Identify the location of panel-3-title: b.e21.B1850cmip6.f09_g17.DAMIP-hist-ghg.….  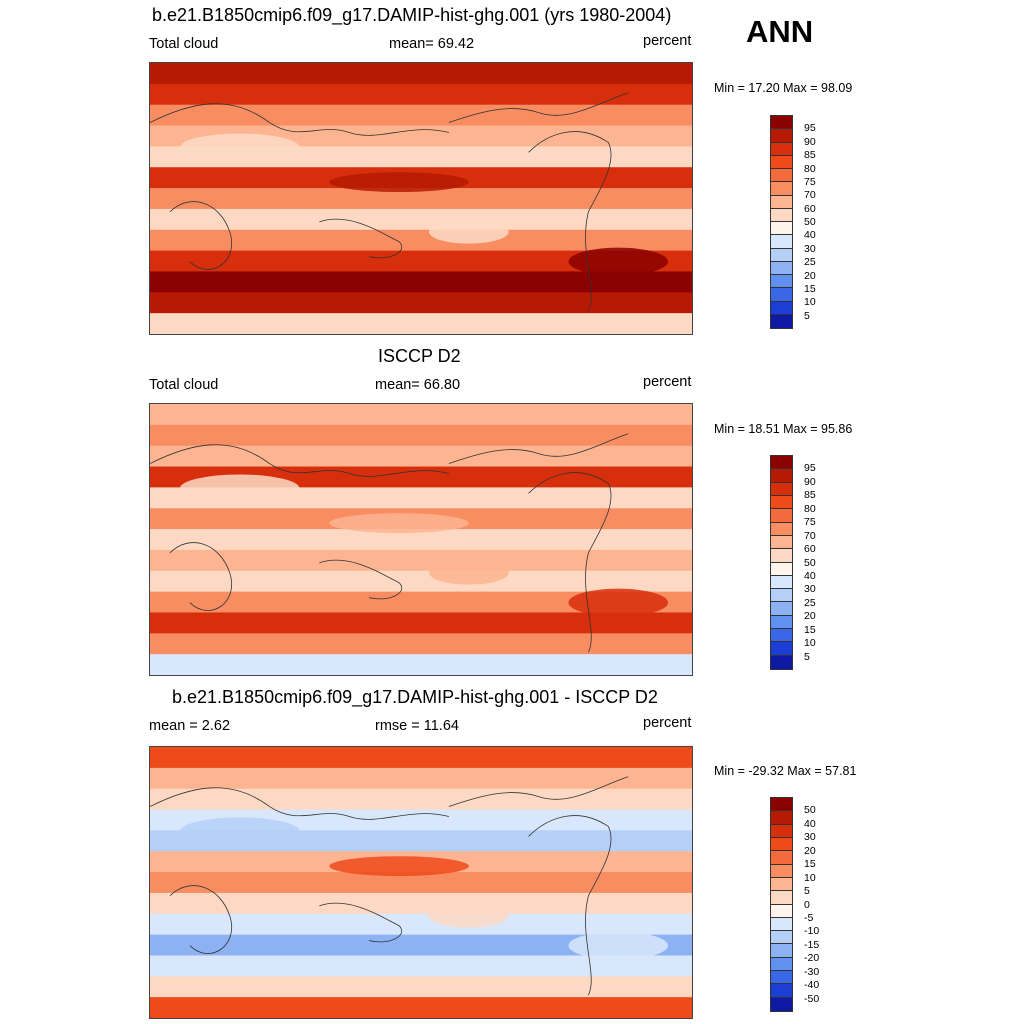
(415, 697).